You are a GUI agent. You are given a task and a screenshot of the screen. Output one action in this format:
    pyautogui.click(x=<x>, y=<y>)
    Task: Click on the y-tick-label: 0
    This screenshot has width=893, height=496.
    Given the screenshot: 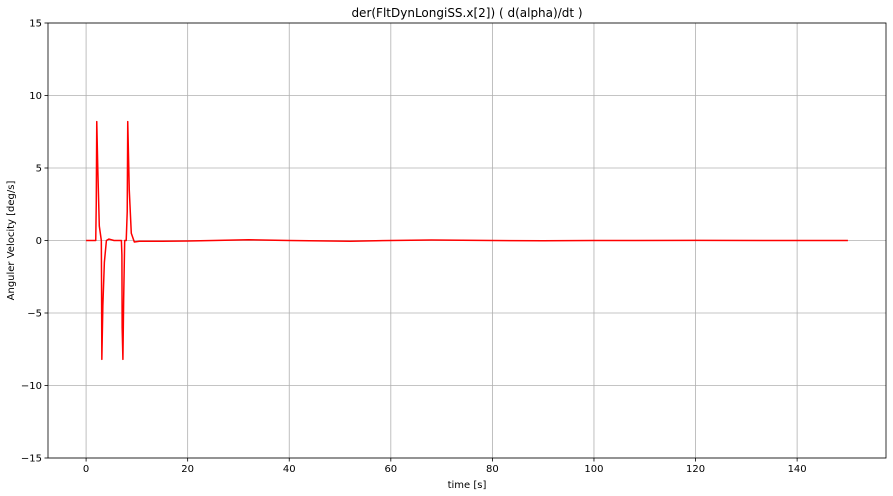 What is the action you would take?
    pyautogui.click(x=39, y=241)
    